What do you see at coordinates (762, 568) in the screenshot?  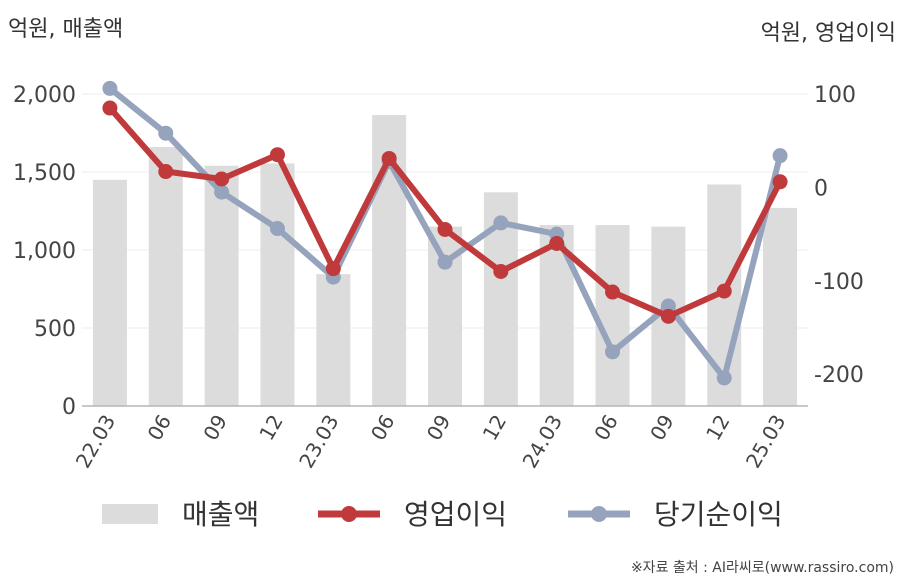 I see `source-note: ※자료 출처 : AI라씨로(www.rassiro.com)` at bounding box center [762, 568].